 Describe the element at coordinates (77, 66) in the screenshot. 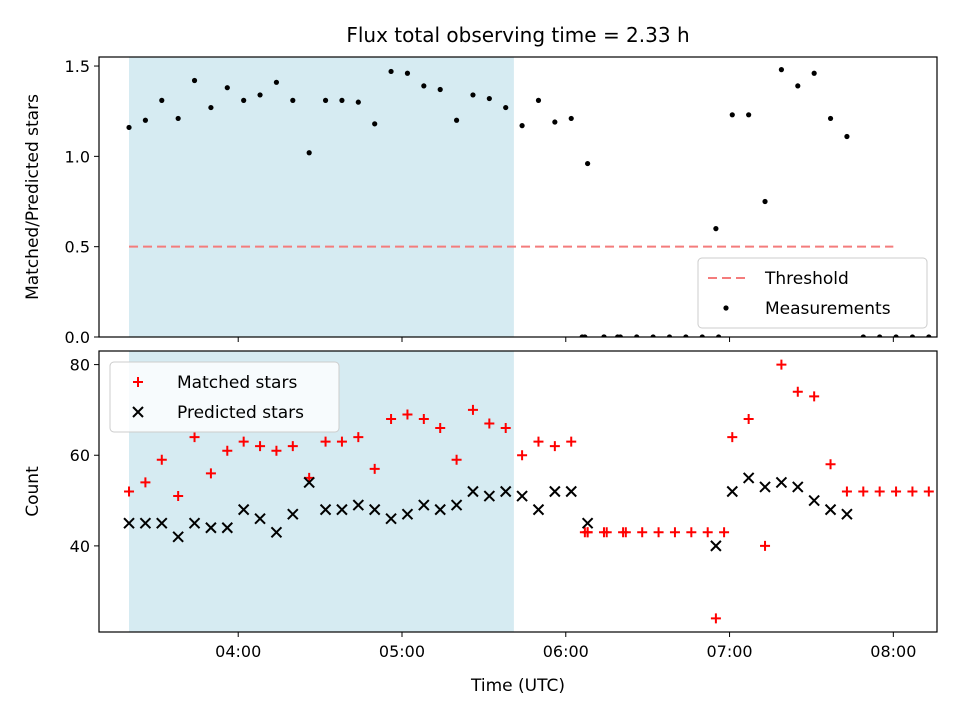

I see `top-y-tick-label-3: 1.5` at that location.